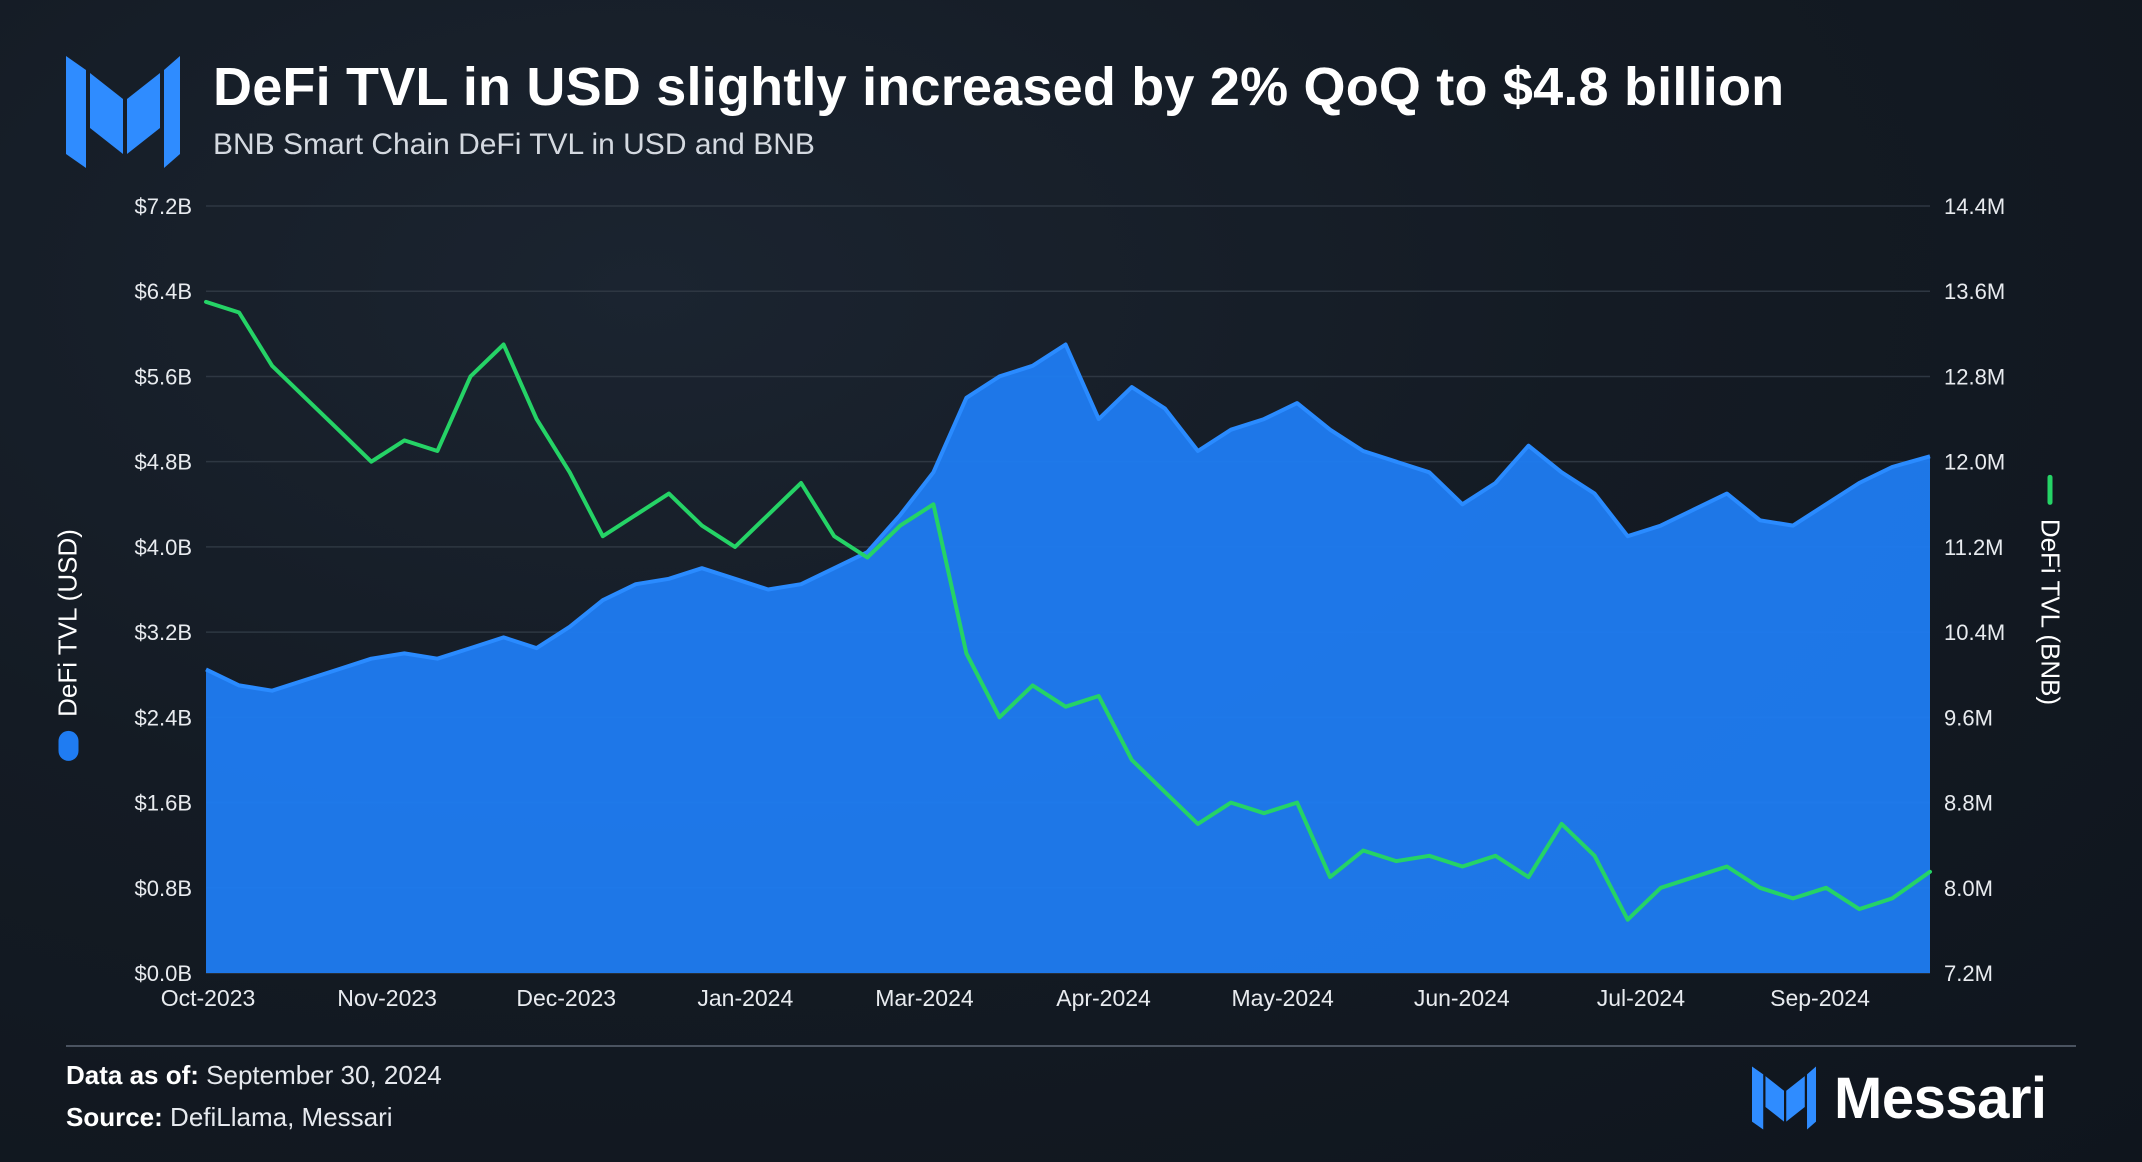 Image resolution: width=2142 pixels, height=1162 pixels. Describe the element at coordinates (1784, 1098) in the screenshot. I see `messari-brand-icon` at that location.